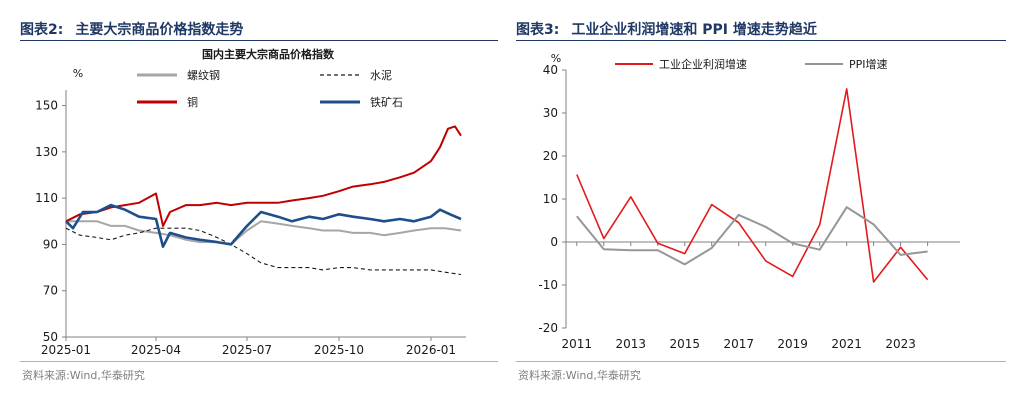 Image resolution: width=1024 pixels, height=411 pixels. I want to click on left-legend-label-2: 水泥, so click(381, 75).